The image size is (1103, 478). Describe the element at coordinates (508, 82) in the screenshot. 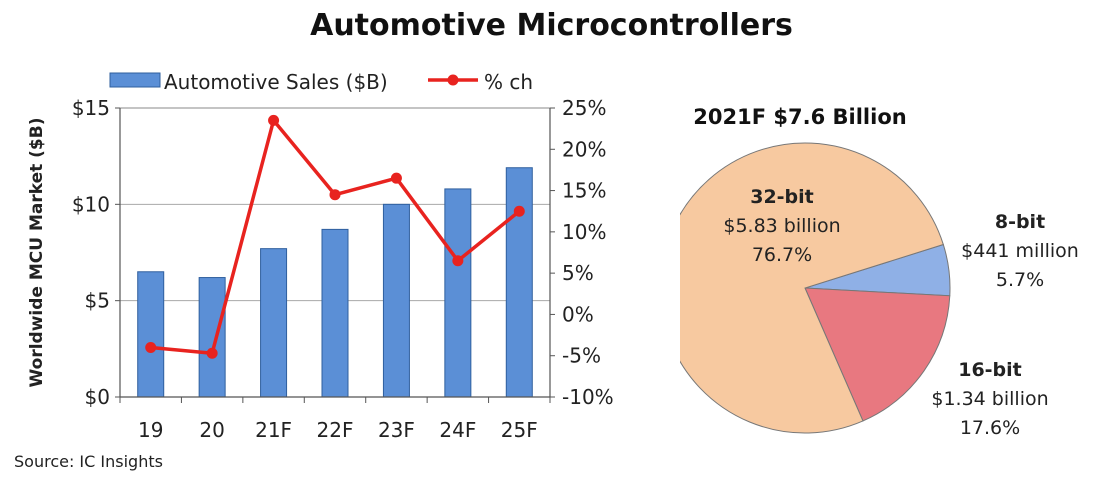

I see `legend-label-line: % ch` at that location.